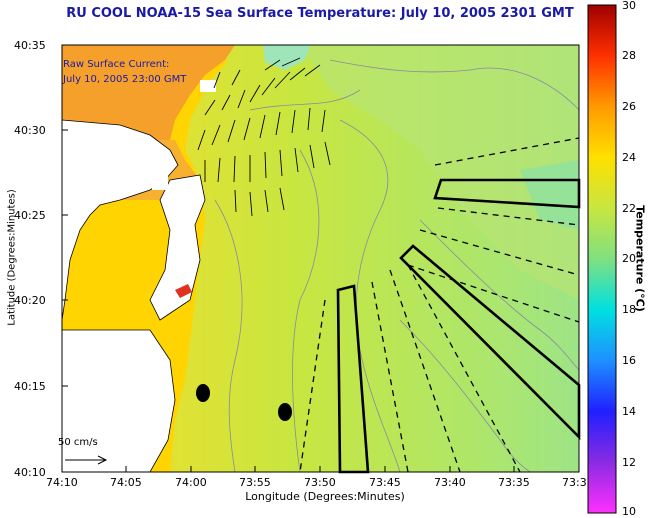  What do you see at coordinates (120, 220) in the screenshot?
I see `land-mass` at bounding box center [120, 220].